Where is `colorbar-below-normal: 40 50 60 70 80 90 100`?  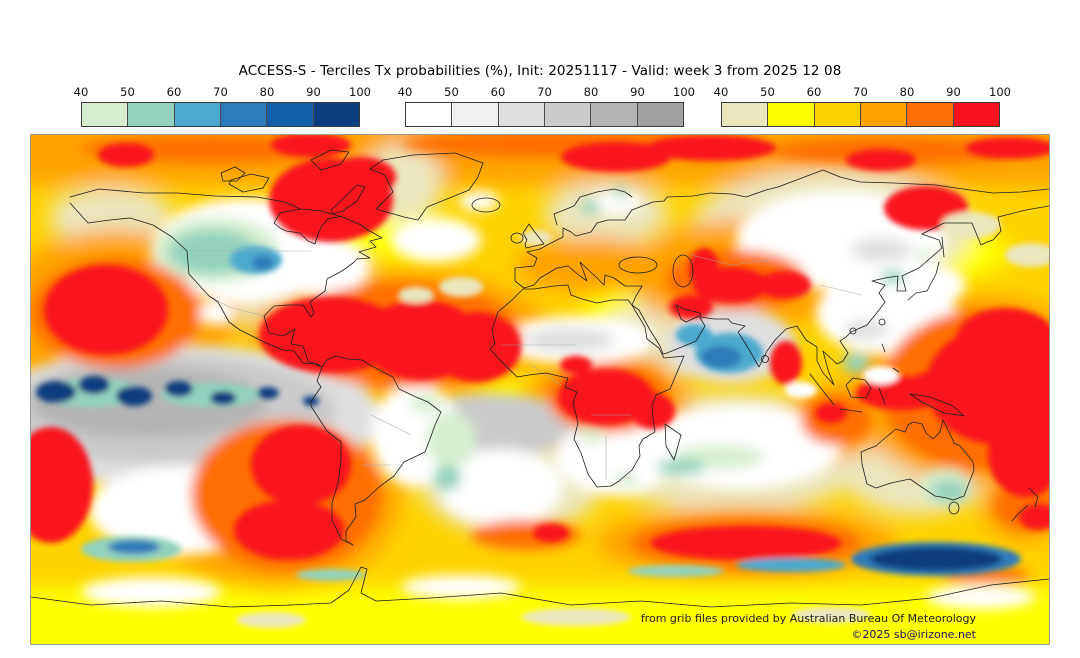 colorbar-below-normal: 40 50 60 70 80 90 100 is located at coordinates (222, 106).